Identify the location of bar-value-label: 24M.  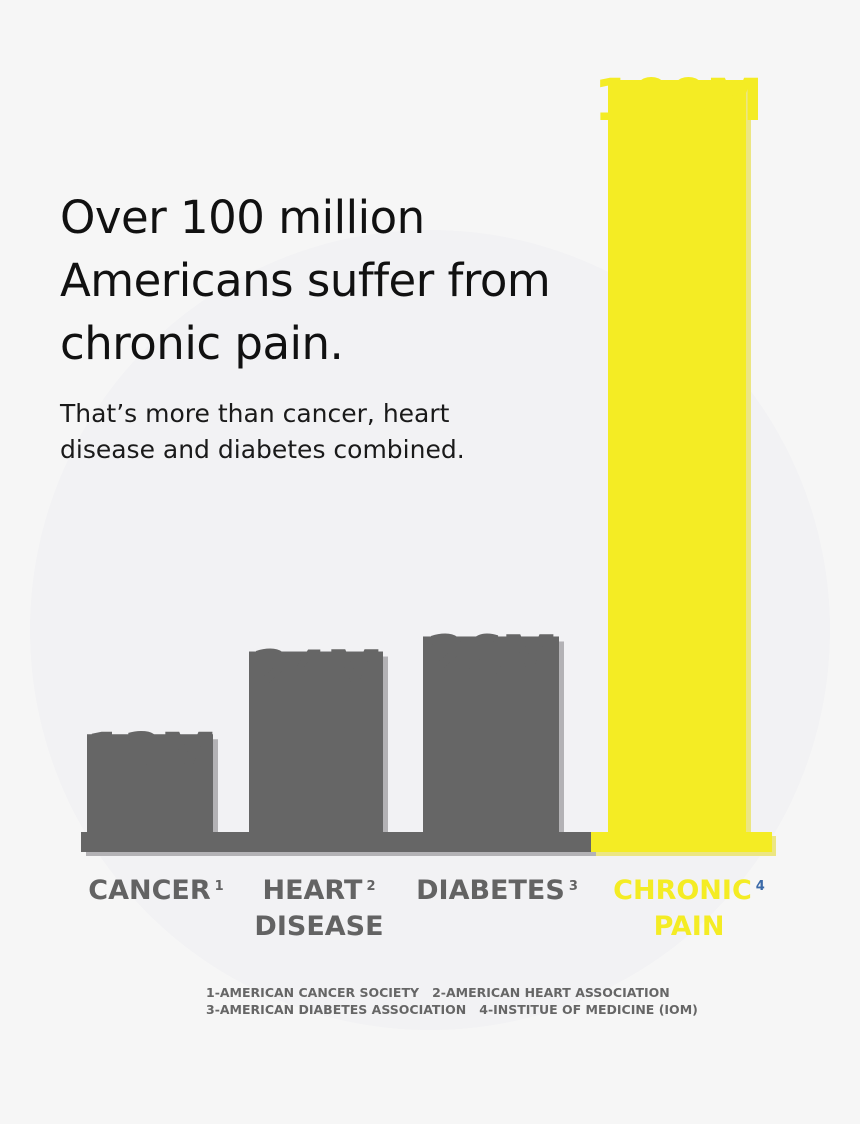
(315, 672).